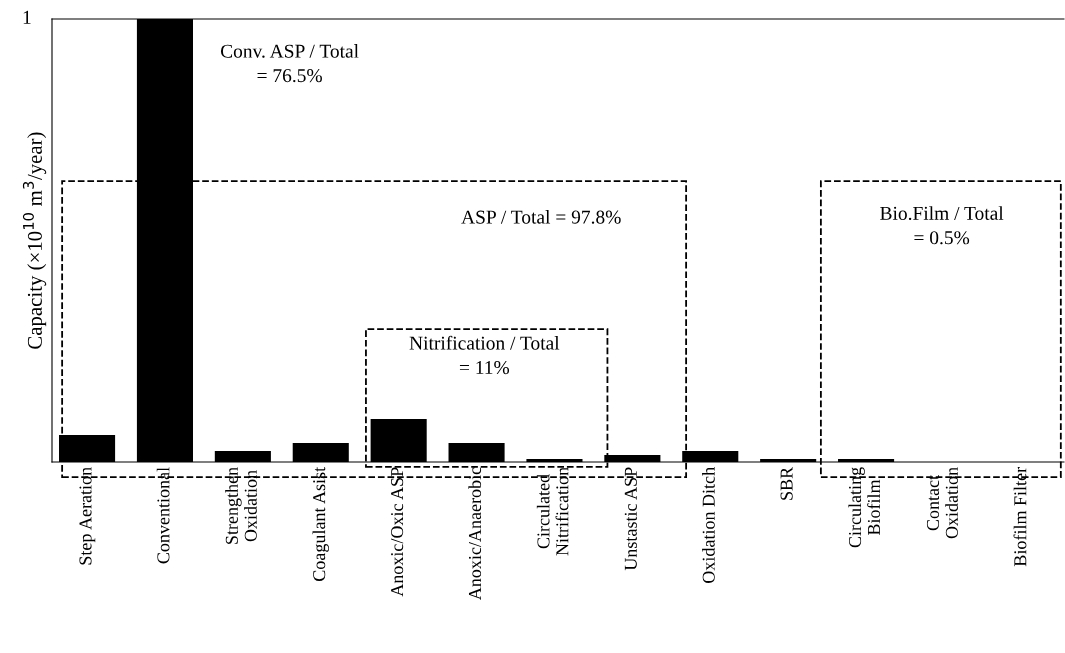 This screenshot has width=1065, height=653. Describe the element at coordinates (34, 240) in the screenshot. I see `y-axis-title: Capacity (×10$^{10}$ m$^{3}$/year)` at that location.